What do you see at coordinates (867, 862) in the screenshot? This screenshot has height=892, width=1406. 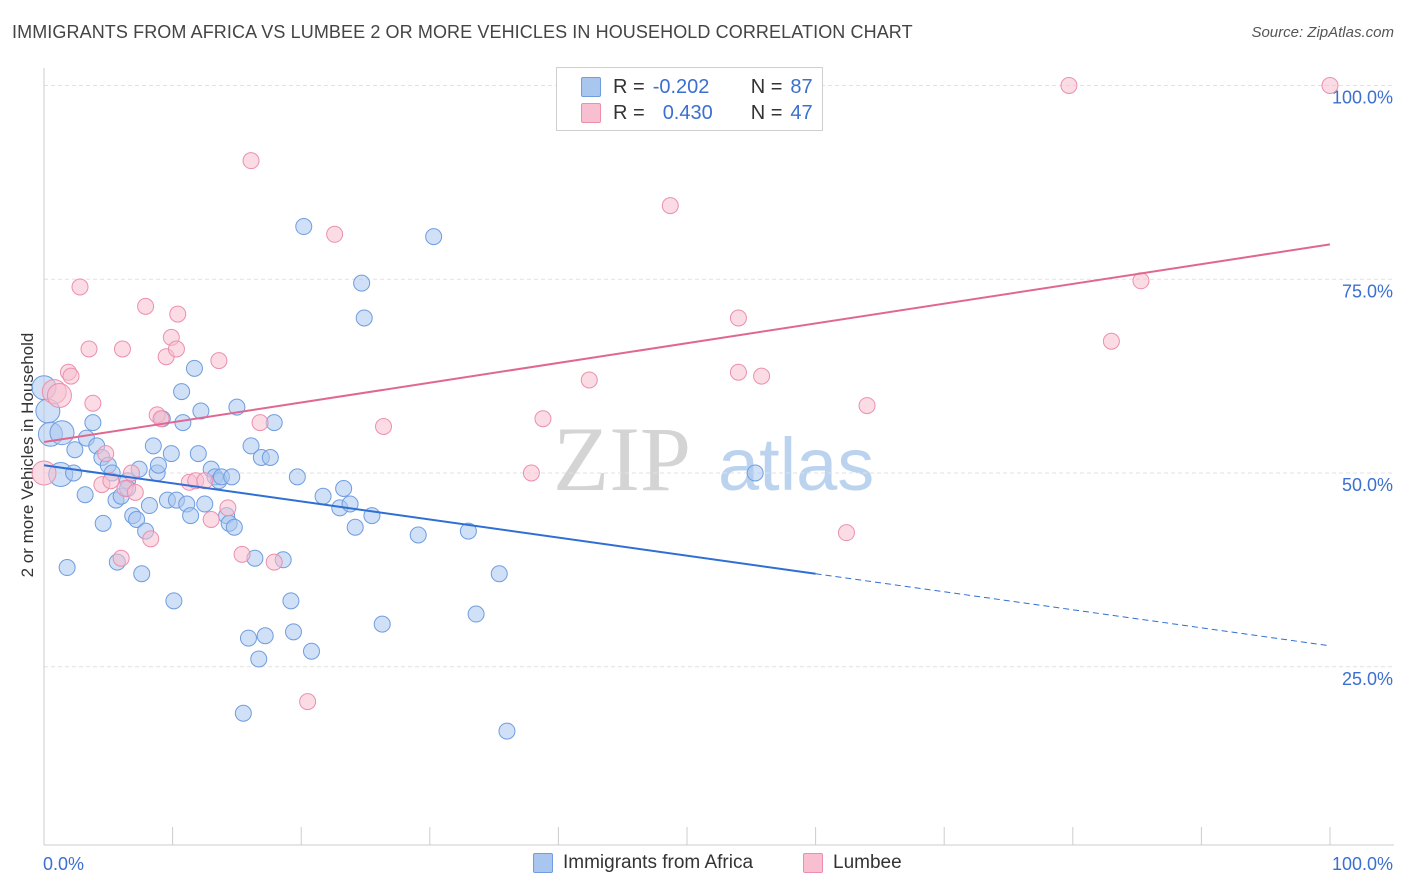 I see `legend-lumbee-label: Lumbee` at bounding box center [867, 862].